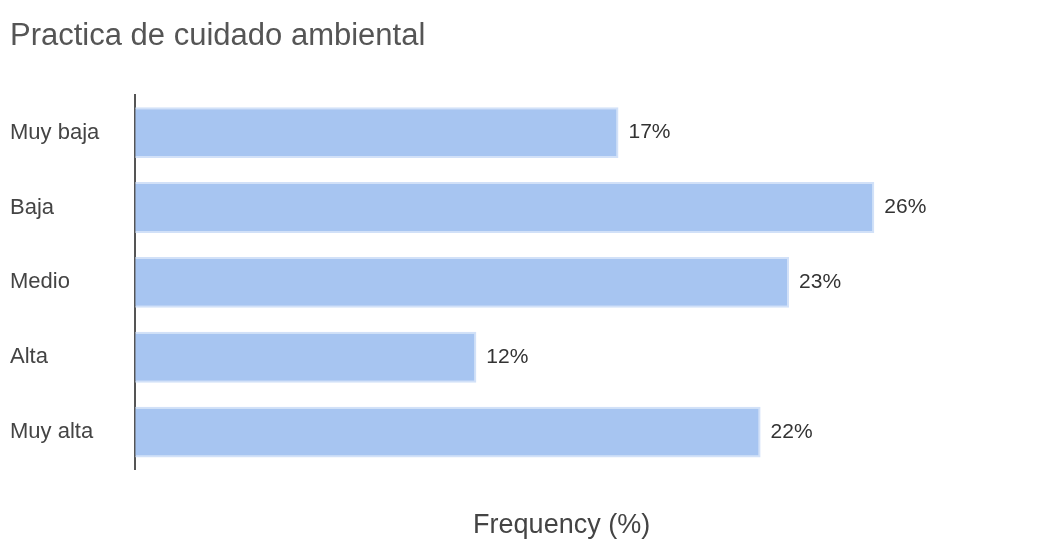 This screenshot has height=554, width=1048. I want to click on data-label: 23%, so click(820, 281).